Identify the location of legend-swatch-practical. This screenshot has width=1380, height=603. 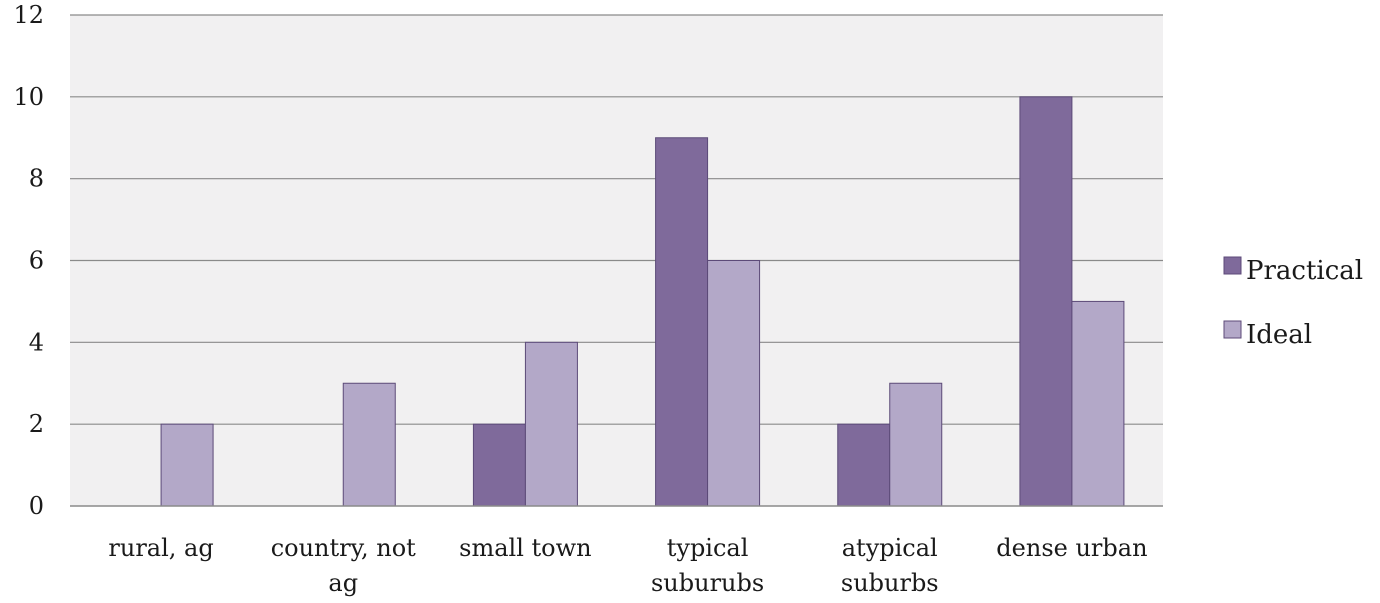
(1232, 265).